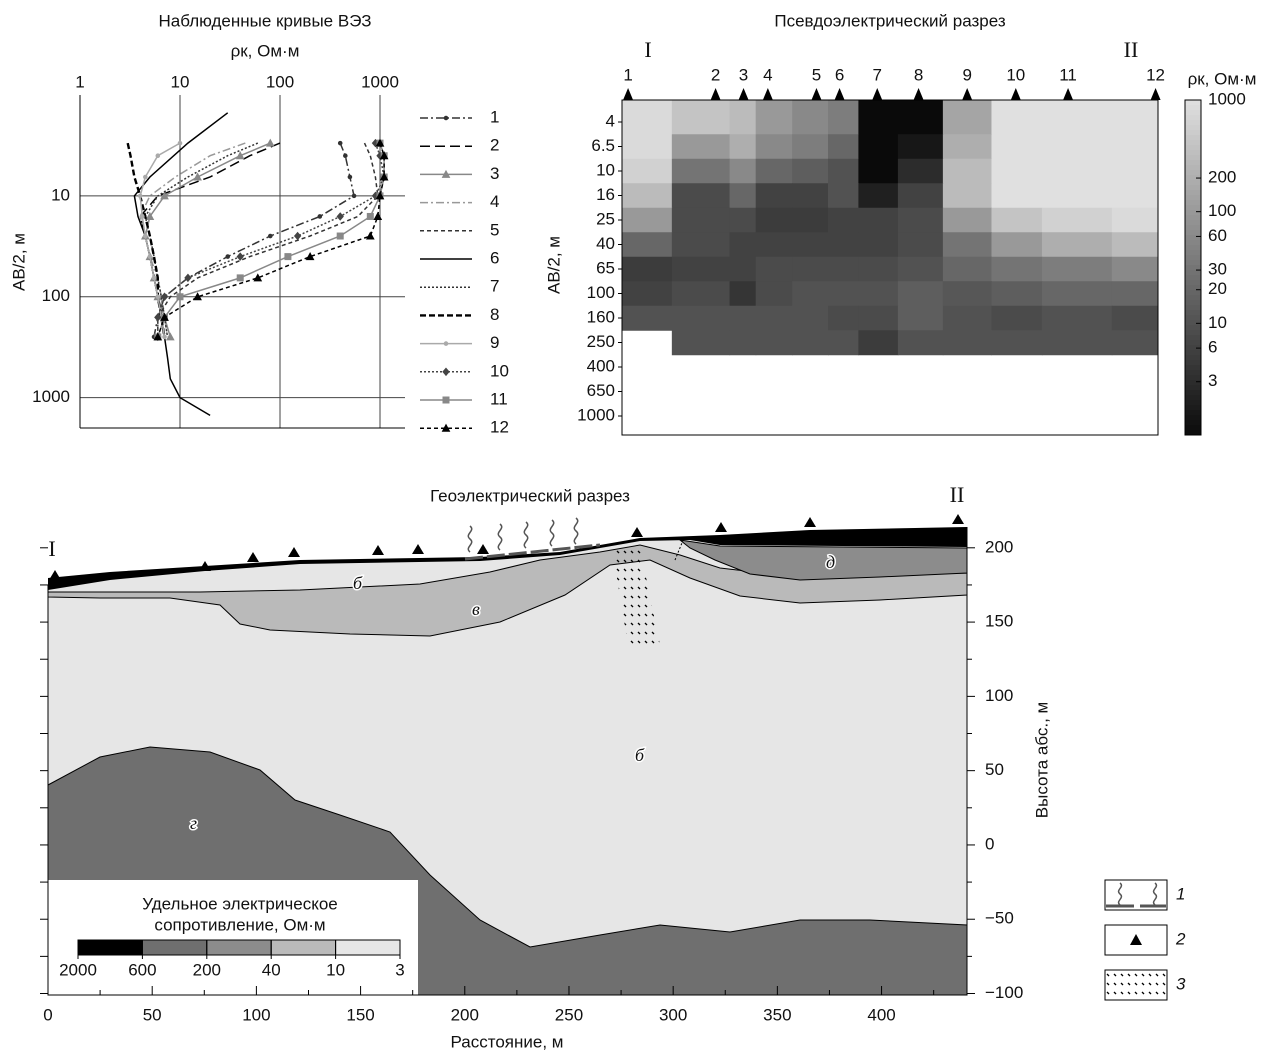 The height and width of the screenshot is (1055, 1266). I want to click on chart-title: Геоэлектрический разрез, so click(530, 495).